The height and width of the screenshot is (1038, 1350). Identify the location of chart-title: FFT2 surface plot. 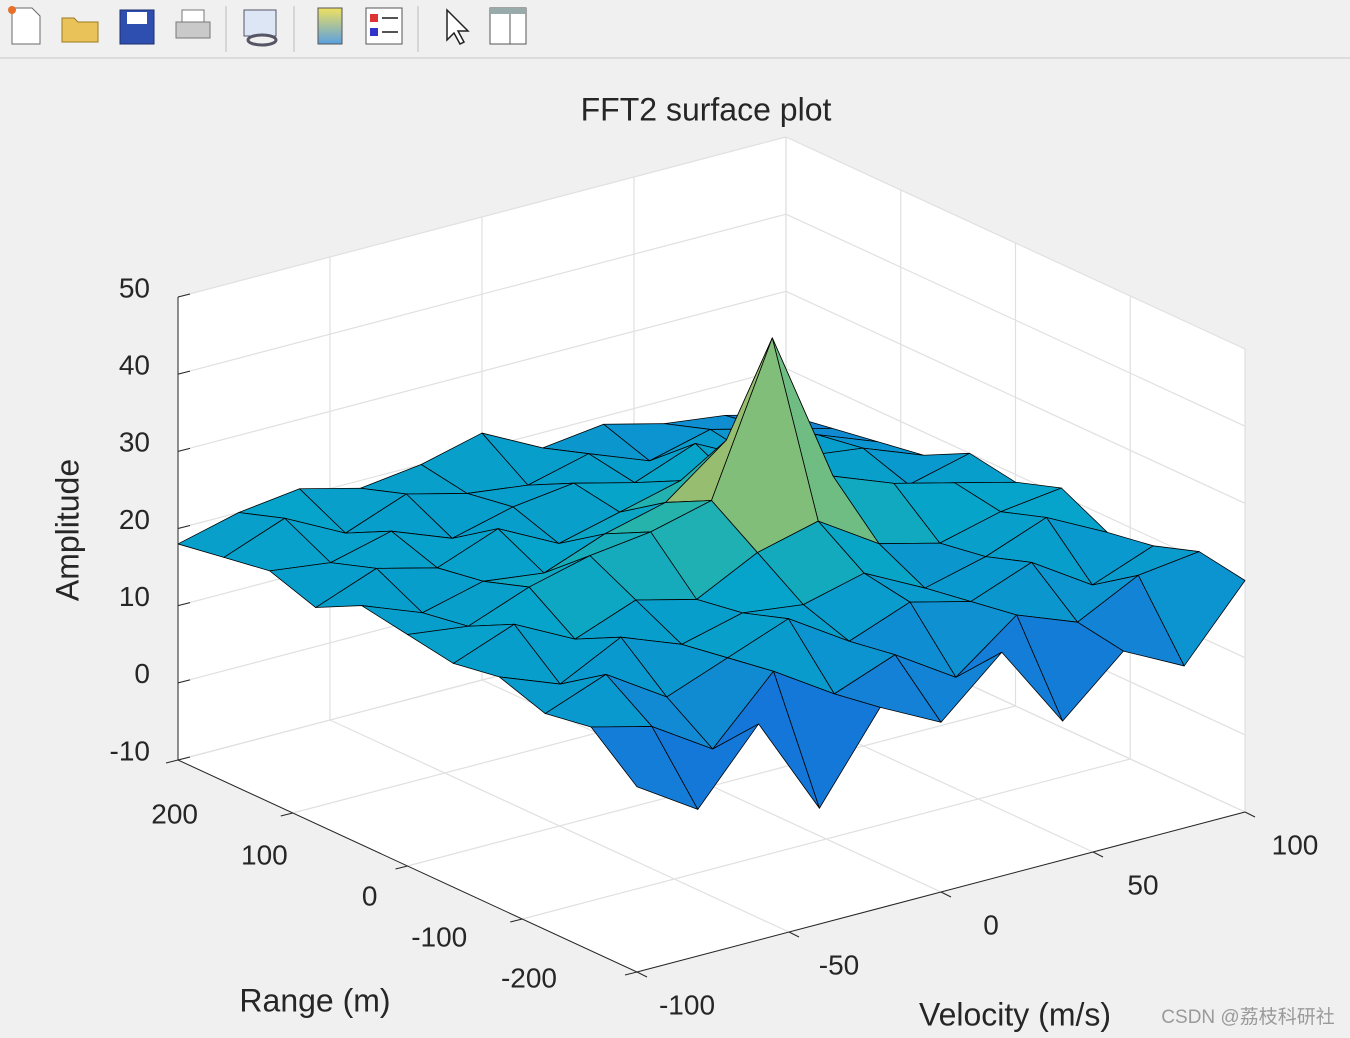
(706, 109).